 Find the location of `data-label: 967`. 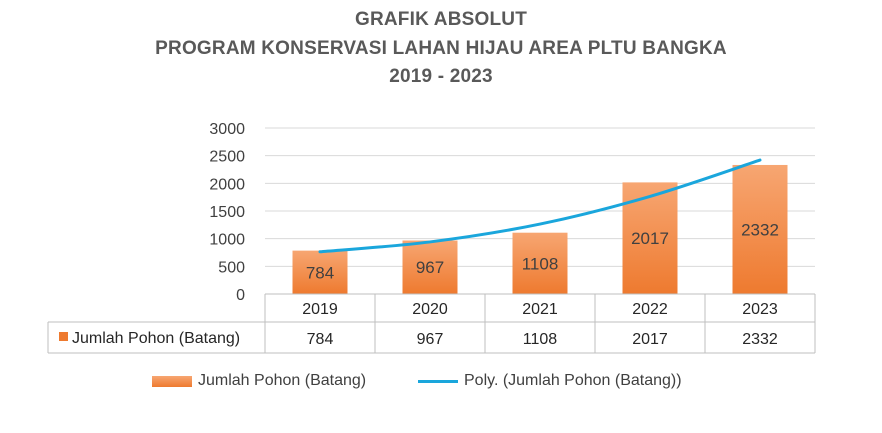

data-label: 967 is located at coordinates (430, 267).